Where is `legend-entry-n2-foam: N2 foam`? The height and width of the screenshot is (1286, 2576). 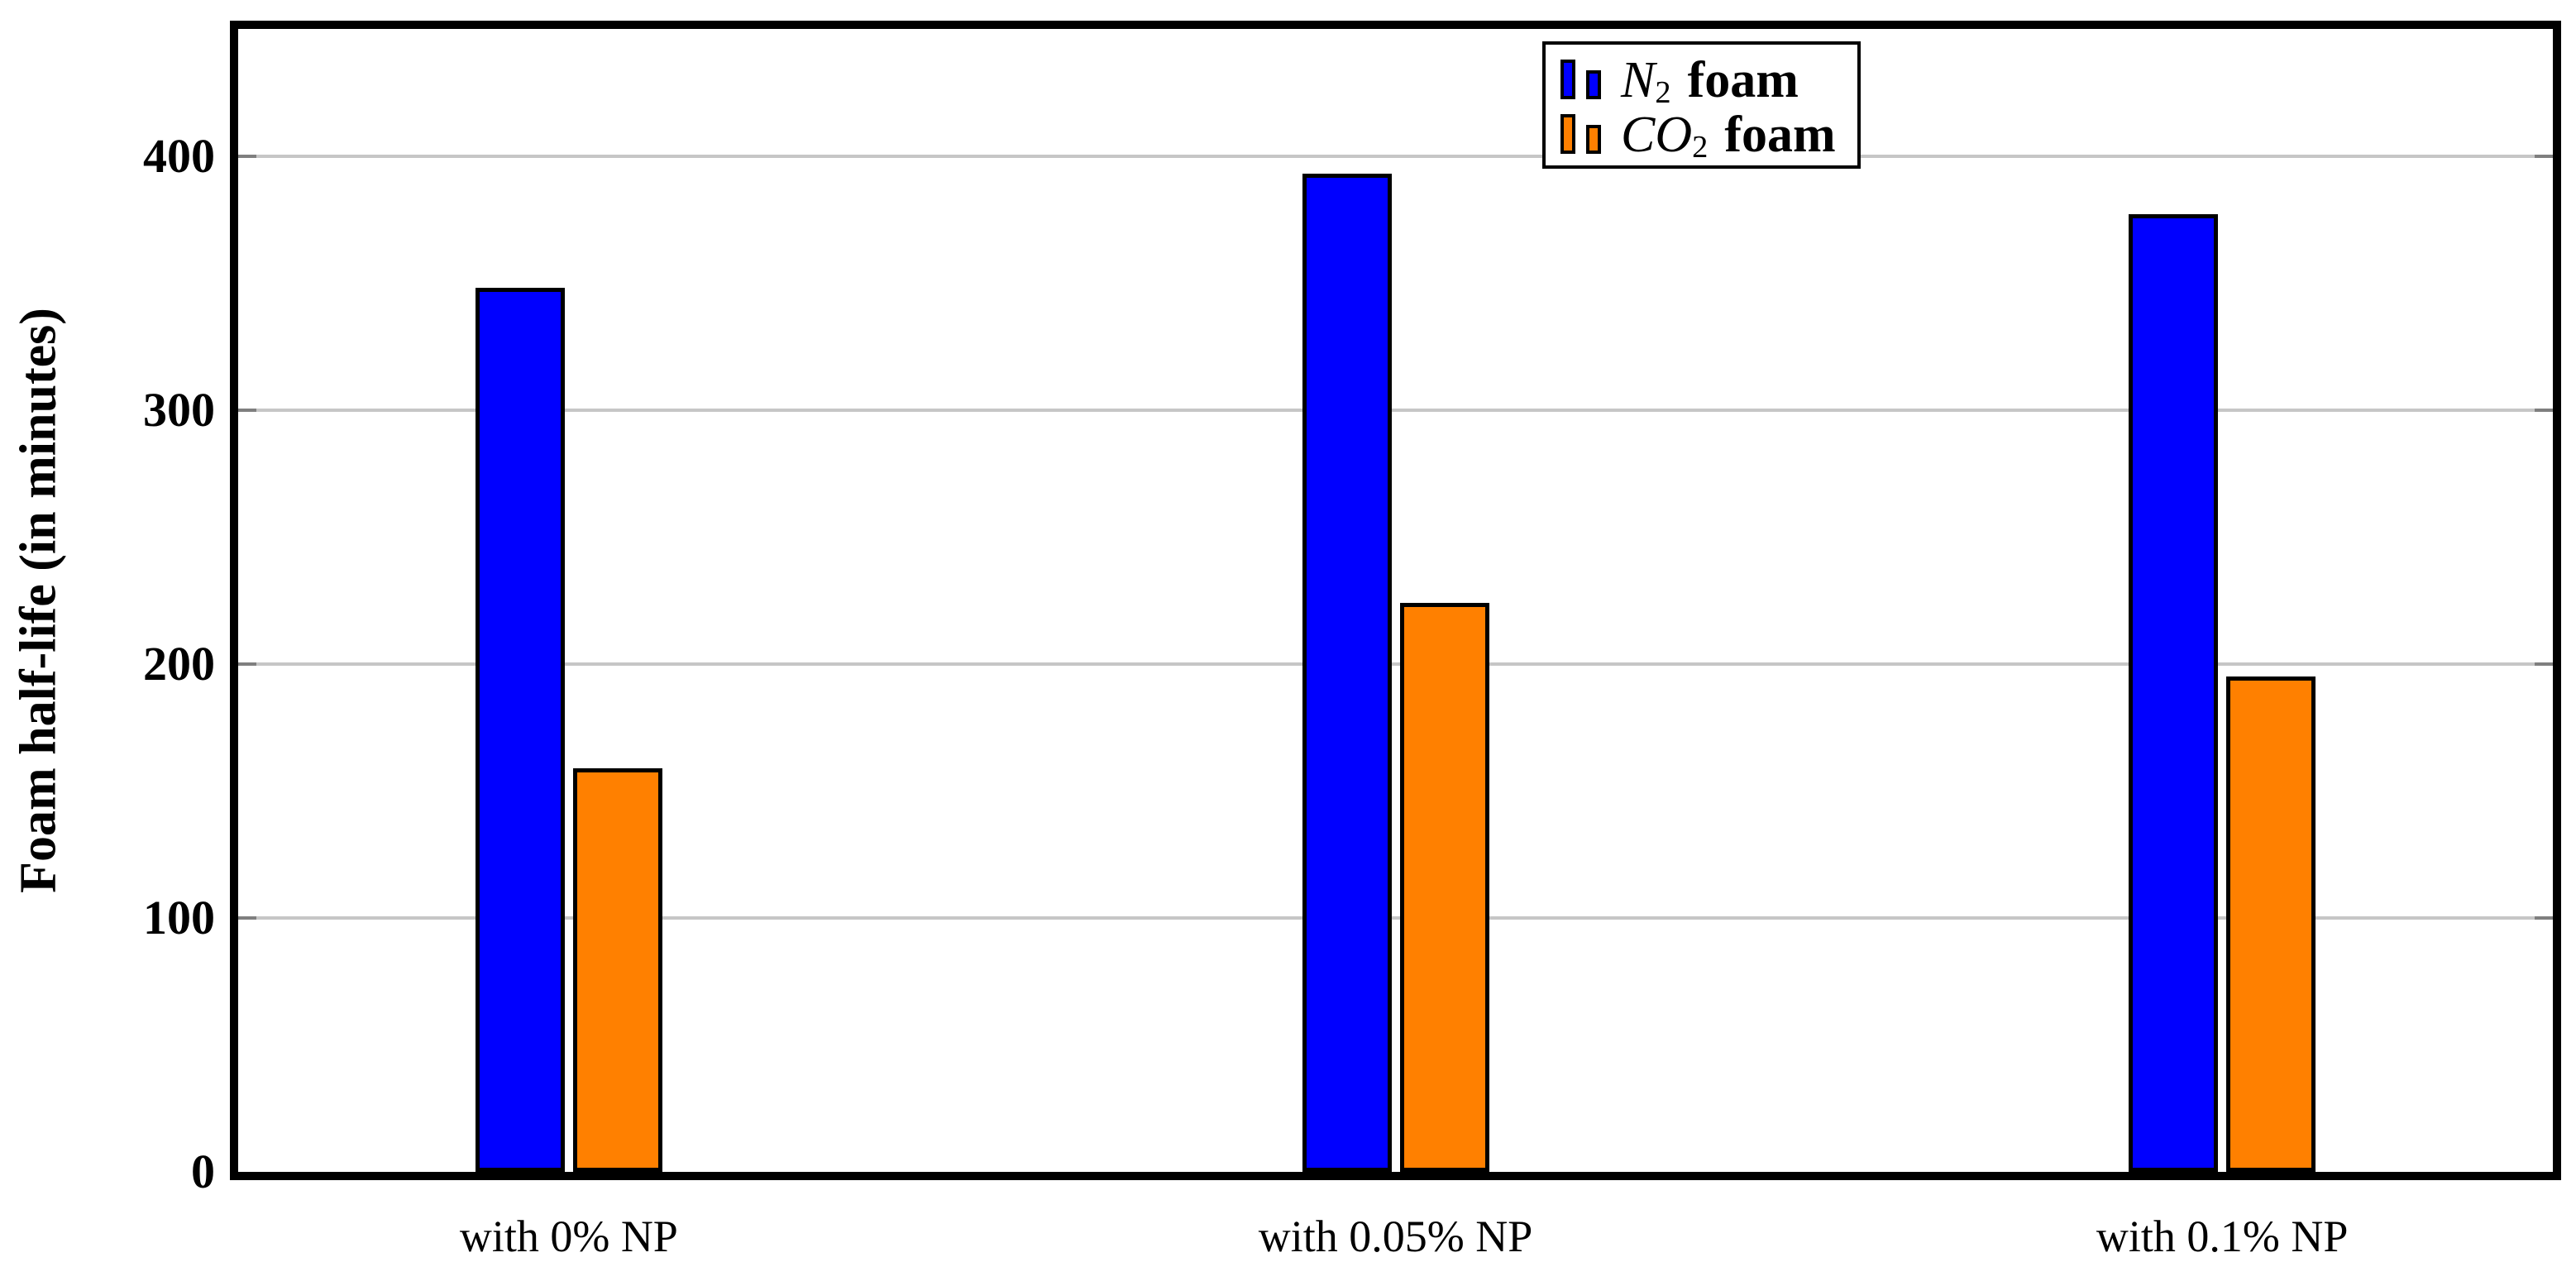
legend-entry-n2-foam: N2 foam is located at coordinates (1698, 82).